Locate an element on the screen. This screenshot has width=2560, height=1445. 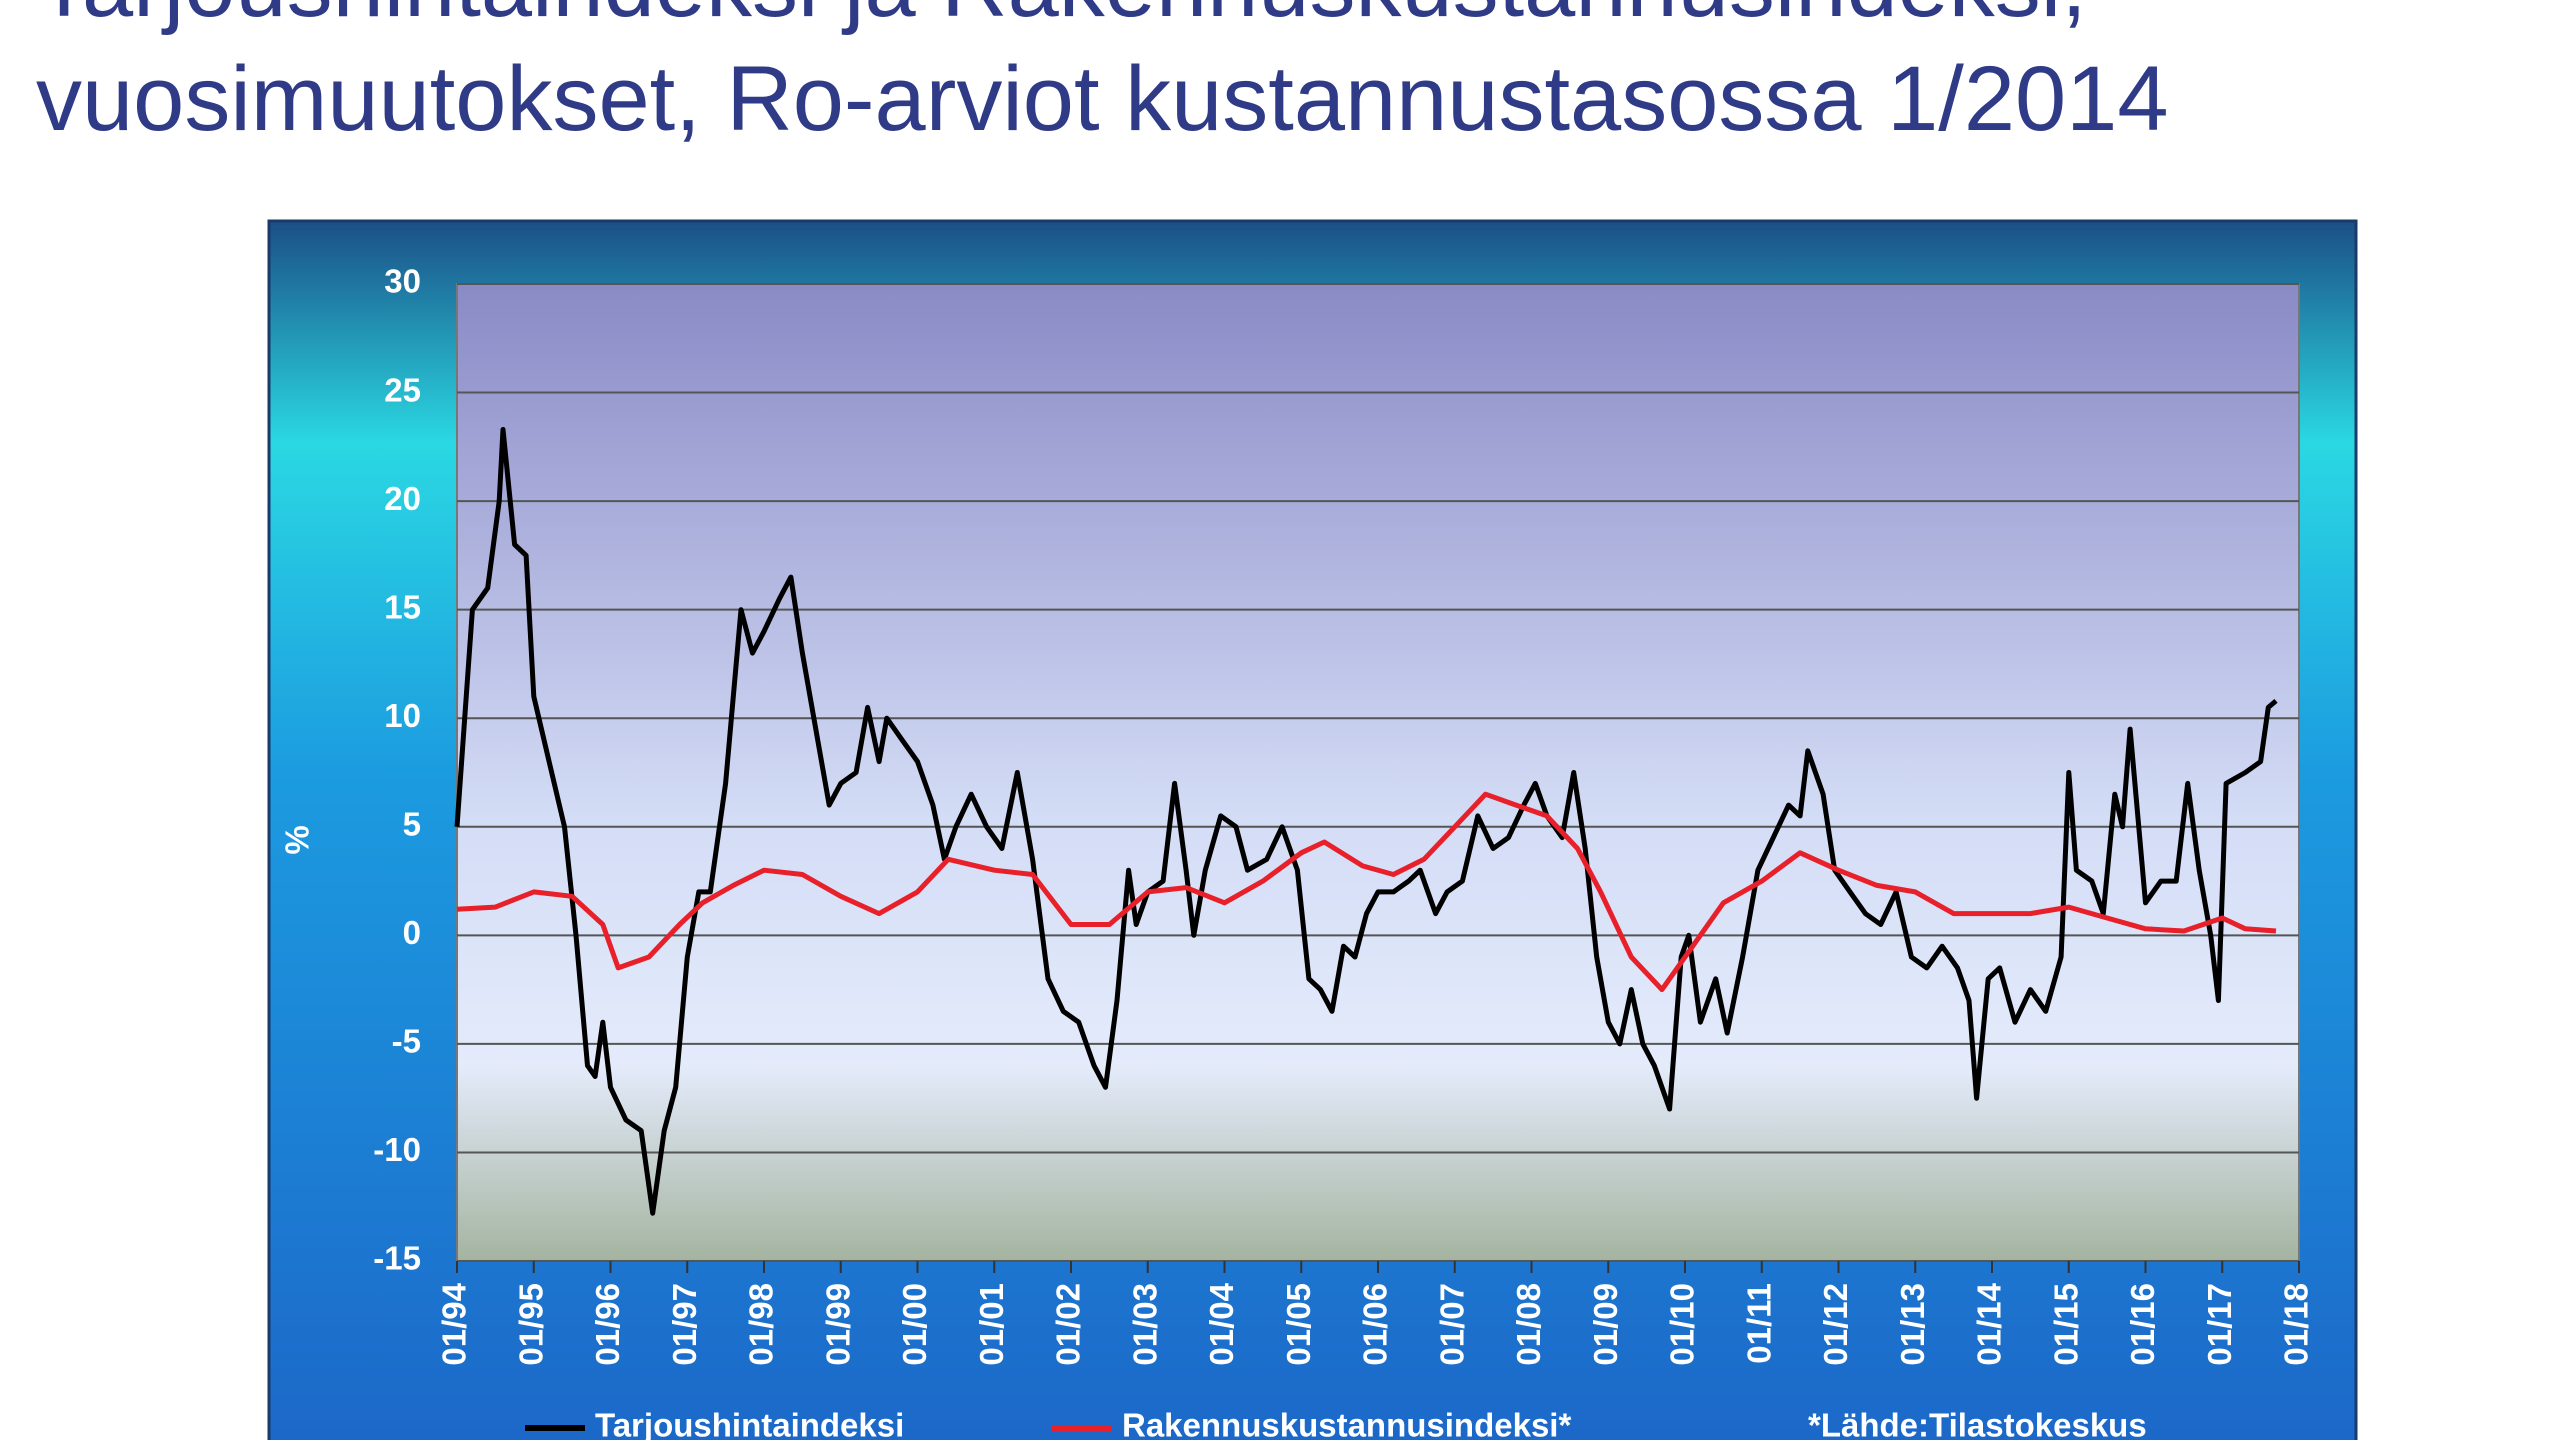
x-tick-label: 01/03 is located at coordinates (1144, 1324).